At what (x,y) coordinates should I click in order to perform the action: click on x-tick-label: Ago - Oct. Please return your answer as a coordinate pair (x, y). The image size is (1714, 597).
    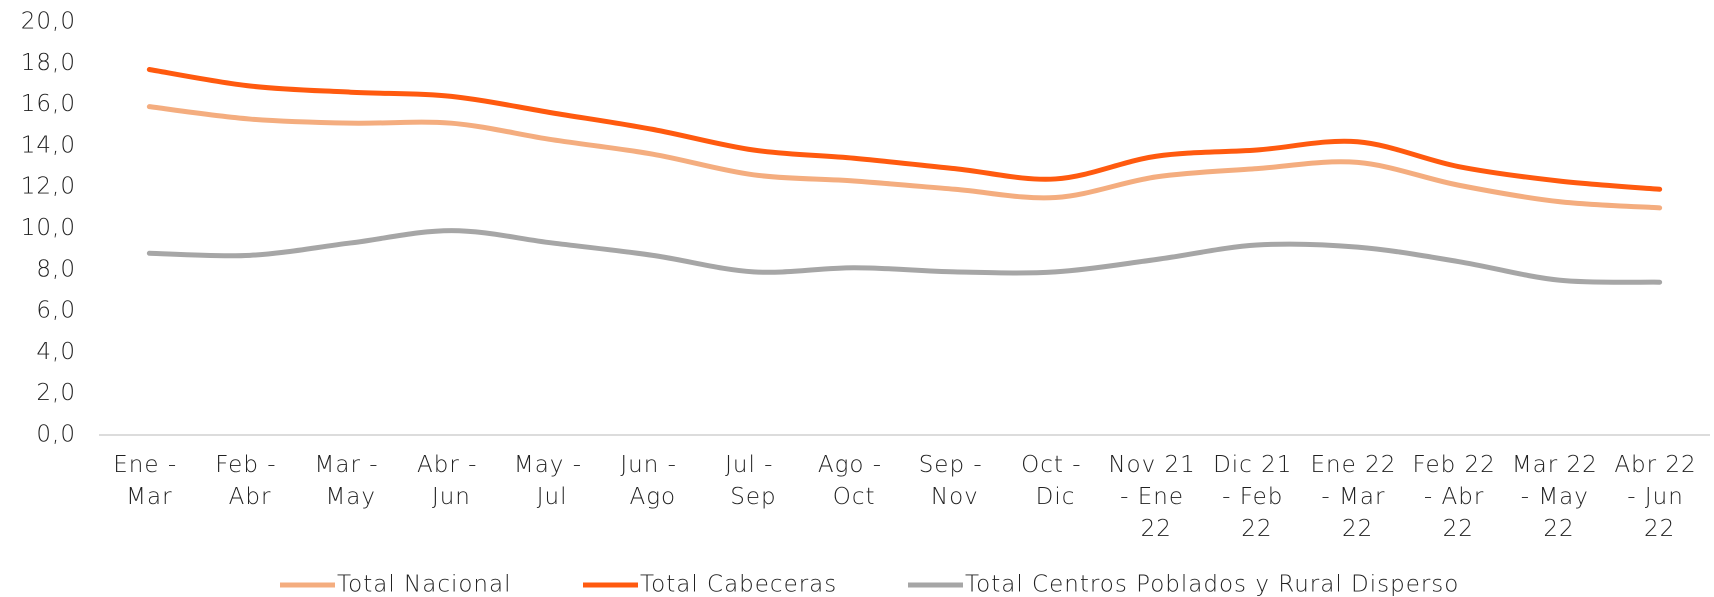
    Looking at the image, I should click on (854, 481).